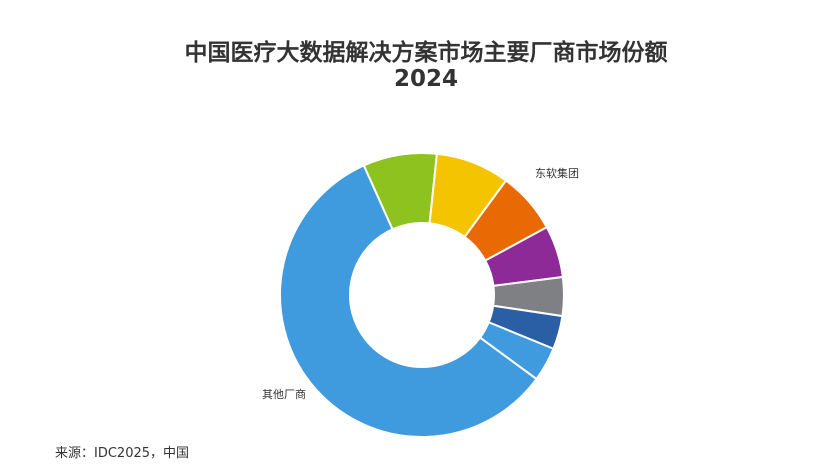 Image resolution: width=826 pixels, height=475 pixels. What do you see at coordinates (426, 53) in the screenshot?
I see `chart-title: 中国医疗大数据解决方案市场主要厂商市场份额` at bounding box center [426, 53].